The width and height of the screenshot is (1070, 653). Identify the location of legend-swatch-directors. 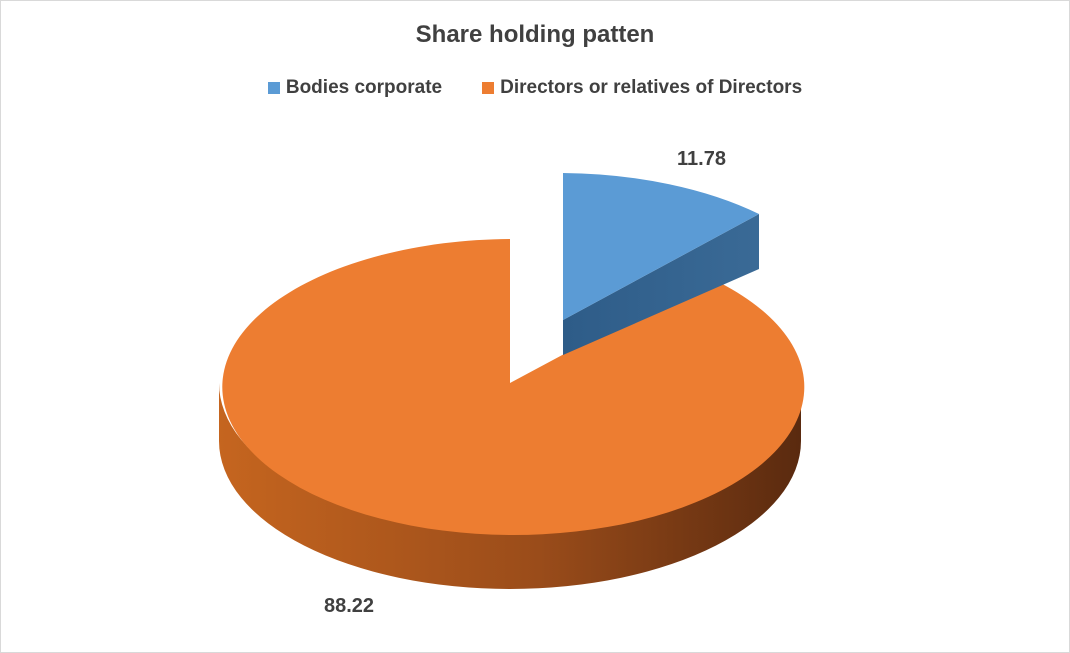
(488, 88).